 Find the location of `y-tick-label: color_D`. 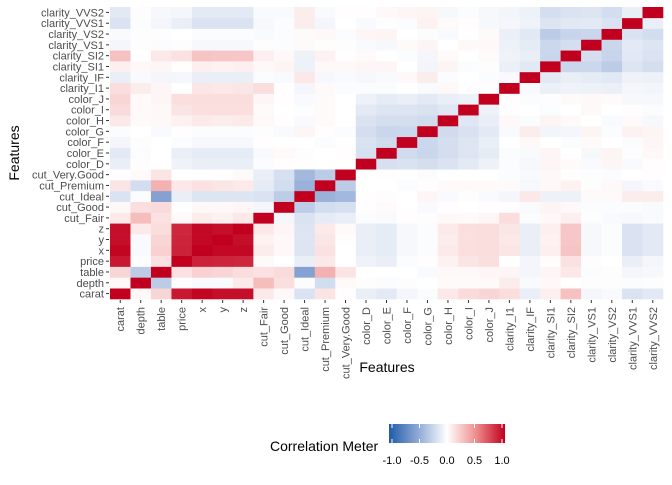

y-tick-label: color_D is located at coordinates (85, 165).